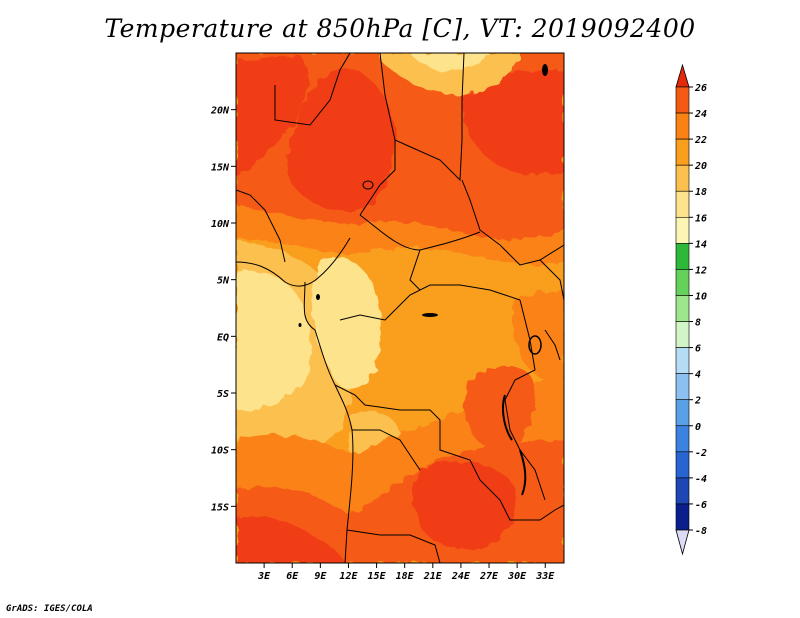  Describe the element at coordinates (49, 609) in the screenshot. I see `grads-credit: GrADS: IGES/COLA` at that location.